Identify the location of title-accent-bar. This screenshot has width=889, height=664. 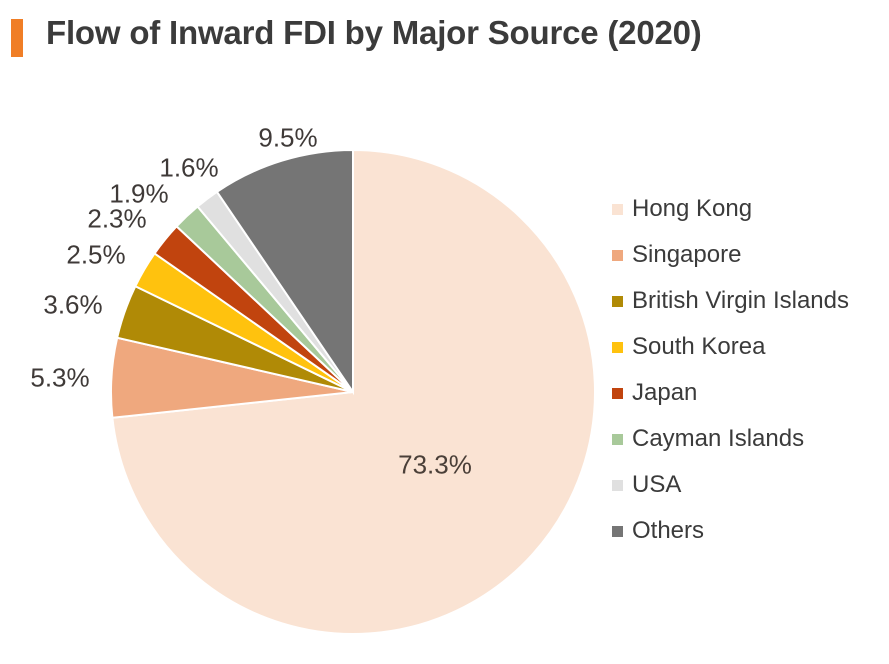
(17, 38).